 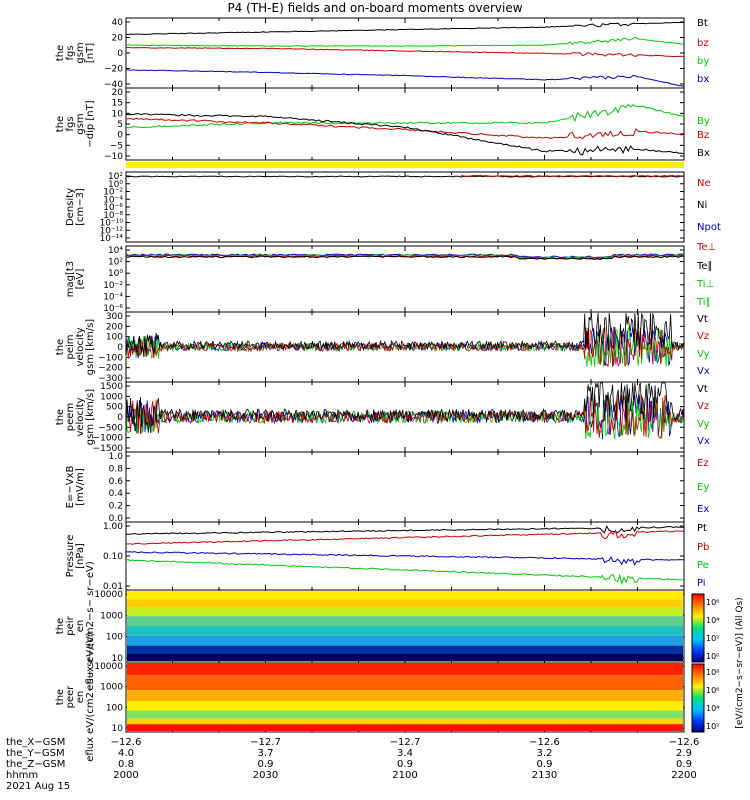 What do you see at coordinates (113, 587) in the screenshot?
I see `y-tick-label: 0.01` at bounding box center [113, 587].